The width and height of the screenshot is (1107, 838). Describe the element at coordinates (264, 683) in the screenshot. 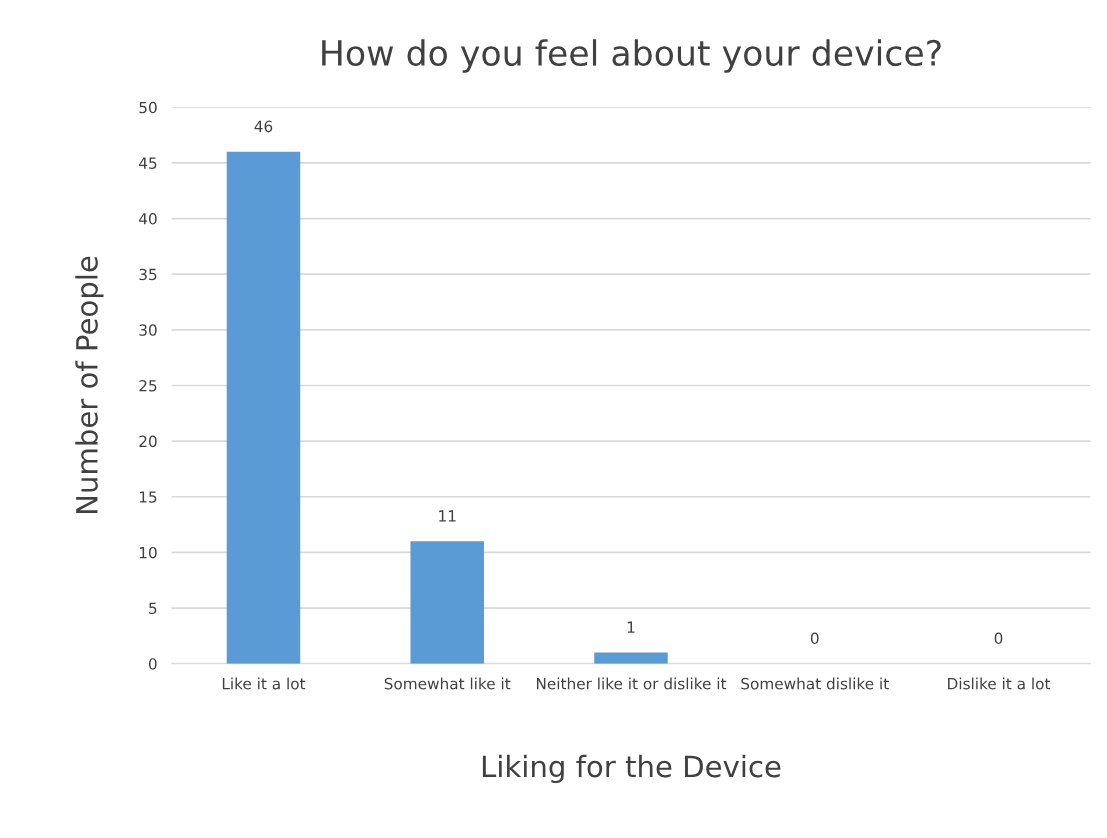

I see `x-tick-label: Like it a lot` at that location.